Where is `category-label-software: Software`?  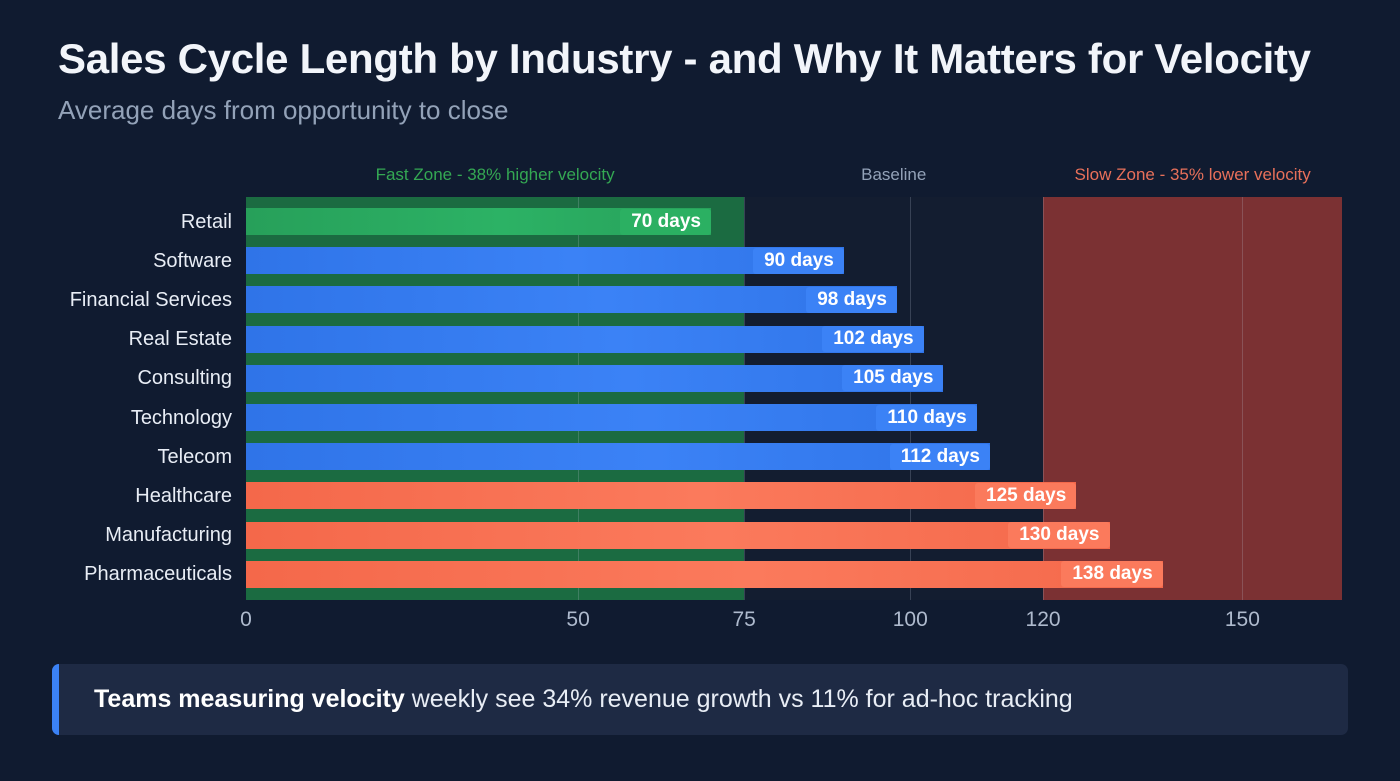
category-label-software: Software is located at coordinates (192, 260).